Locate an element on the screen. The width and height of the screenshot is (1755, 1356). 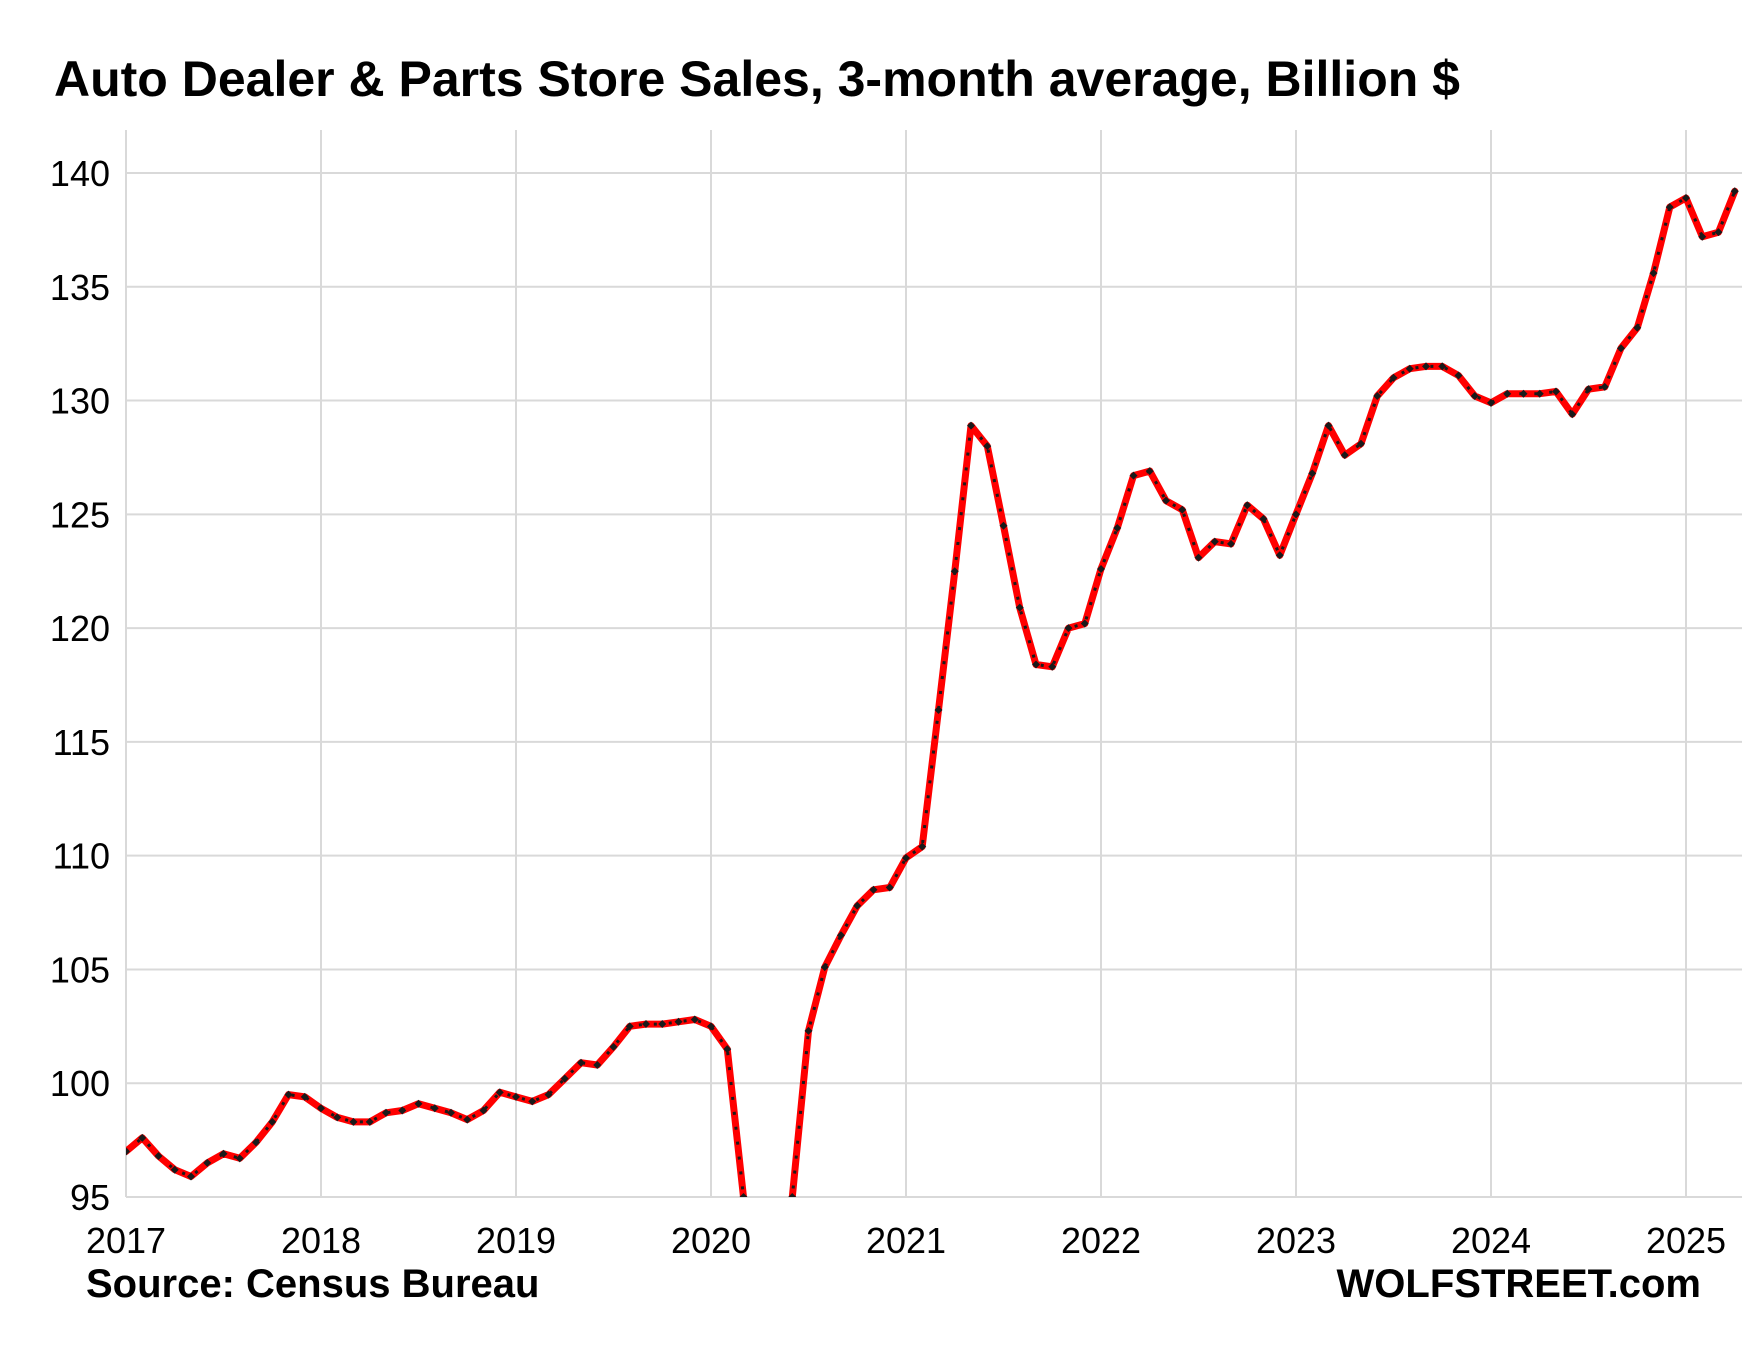
y-tick-label: 110 is located at coordinates (81, 856).